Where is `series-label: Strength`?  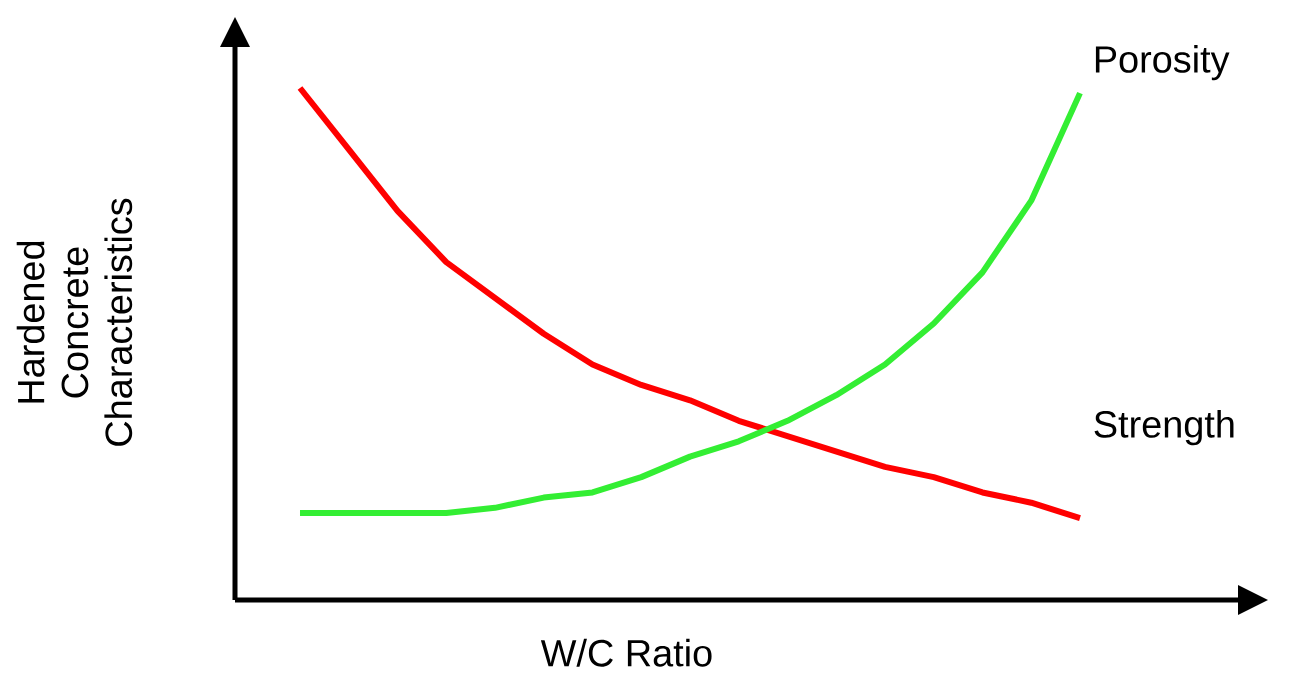
series-label: Strength is located at coordinates (1164, 427).